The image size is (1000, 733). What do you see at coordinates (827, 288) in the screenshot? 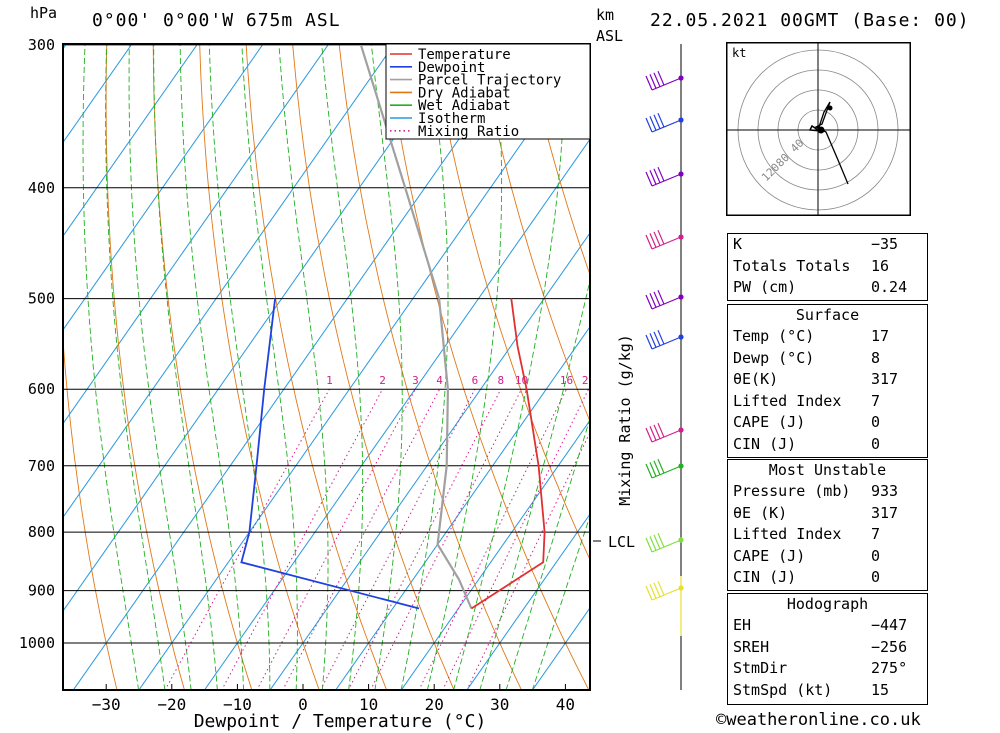
I see `index-row: PW (cm) 0.24` at bounding box center [827, 288].